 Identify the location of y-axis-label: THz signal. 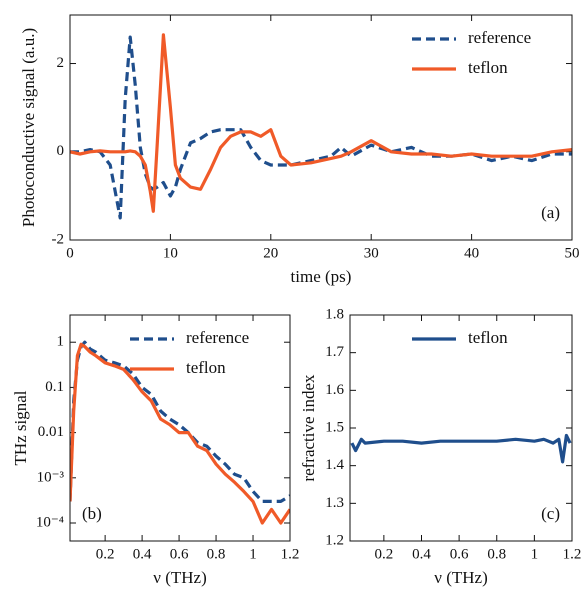
(20, 427).